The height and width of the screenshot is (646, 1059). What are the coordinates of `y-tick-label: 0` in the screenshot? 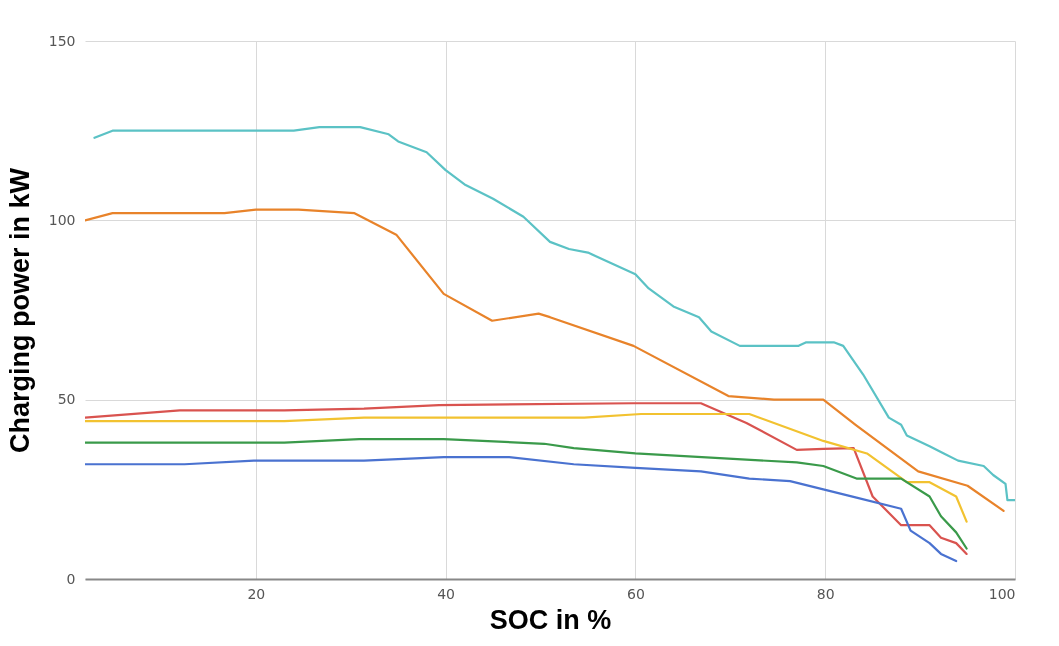 It's located at (71, 578).